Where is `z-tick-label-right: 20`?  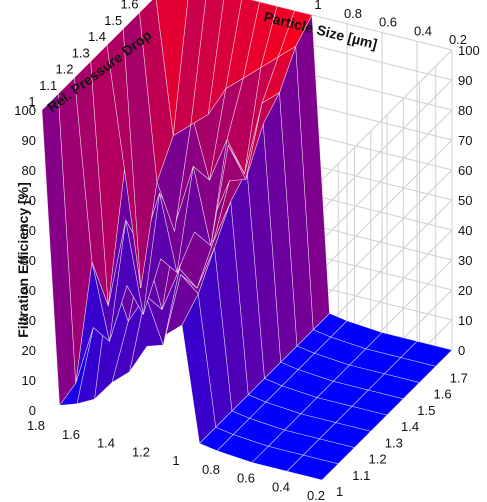
z-tick-label-right: 20 is located at coordinates (465, 290).